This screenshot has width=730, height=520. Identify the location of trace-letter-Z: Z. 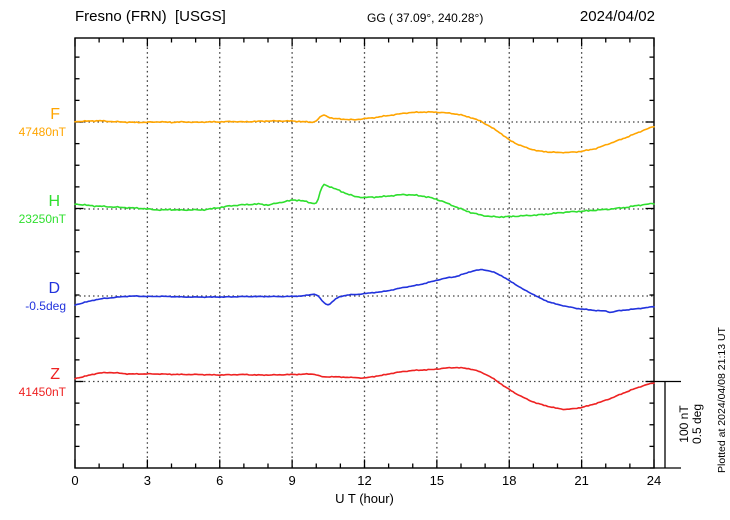
(55, 374).